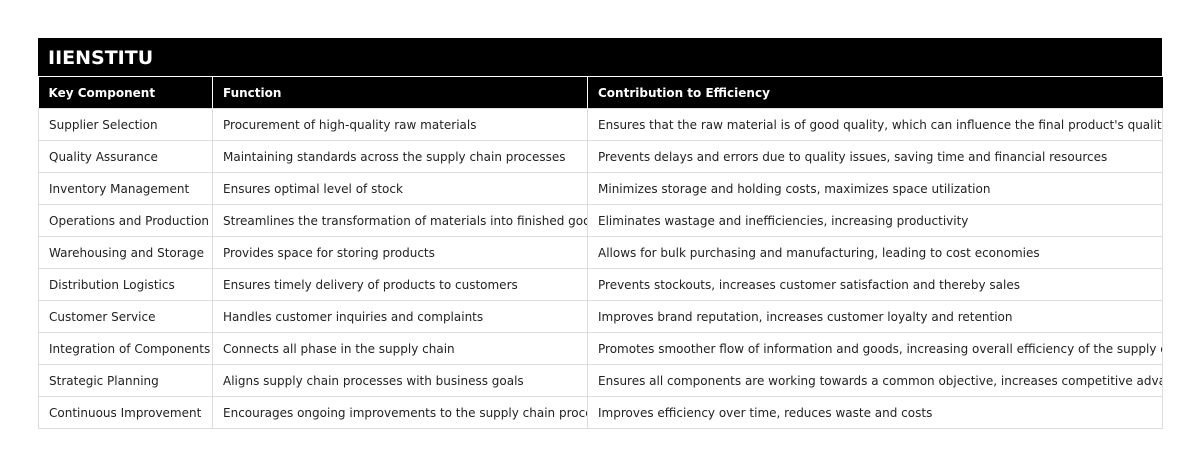  I want to click on table-cell: Operations and Production, so click(125, 220).